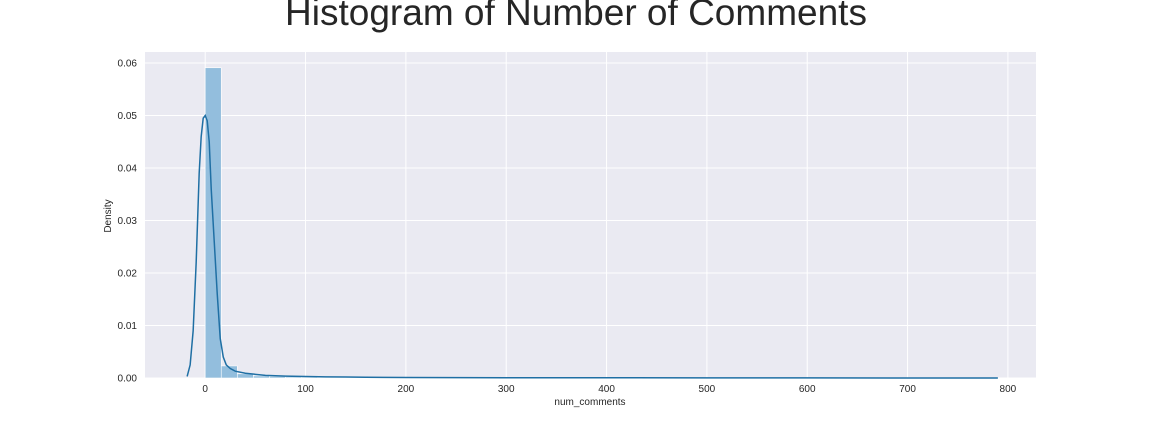 This screenshot has height=432, width=1152. I want to click on chart-title: Histogram of Number of Comments, so click(576, 16).